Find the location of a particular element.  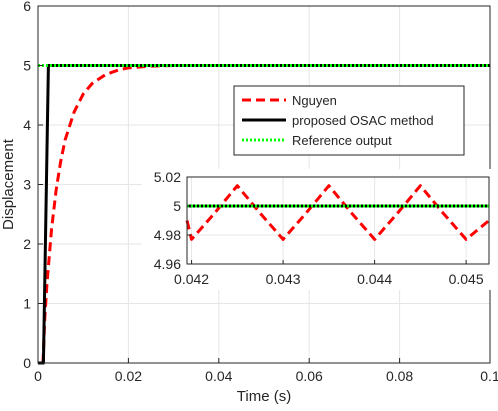

y-tick-label: 2 is located at coordinates (27, 244).